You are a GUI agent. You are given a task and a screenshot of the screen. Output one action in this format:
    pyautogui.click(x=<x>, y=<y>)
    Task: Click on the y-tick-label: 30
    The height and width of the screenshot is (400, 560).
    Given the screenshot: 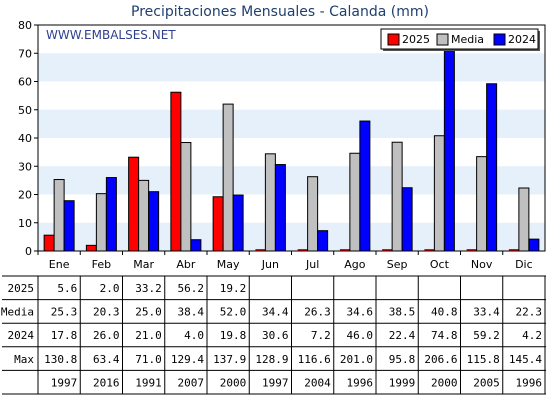 What is the action you would take?
    pyautogui.click(x=25, y=166)
    